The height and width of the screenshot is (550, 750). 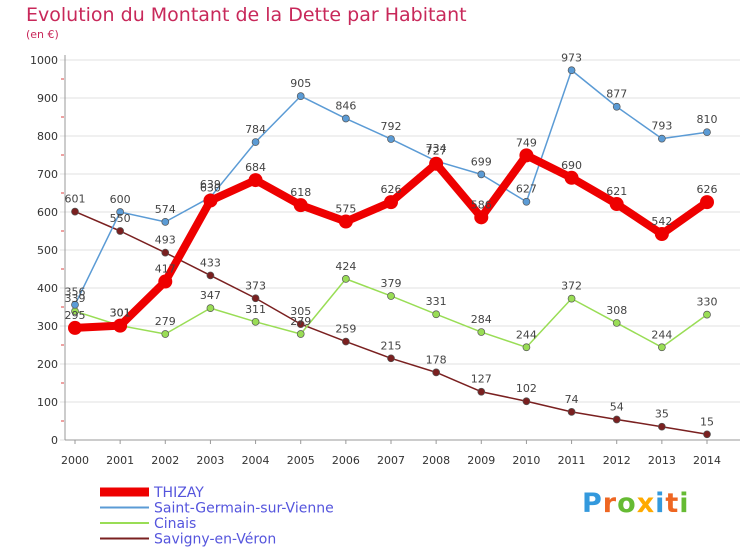 I want to click on x-tick-label-2008: 2008, so click(x=436, y=460).